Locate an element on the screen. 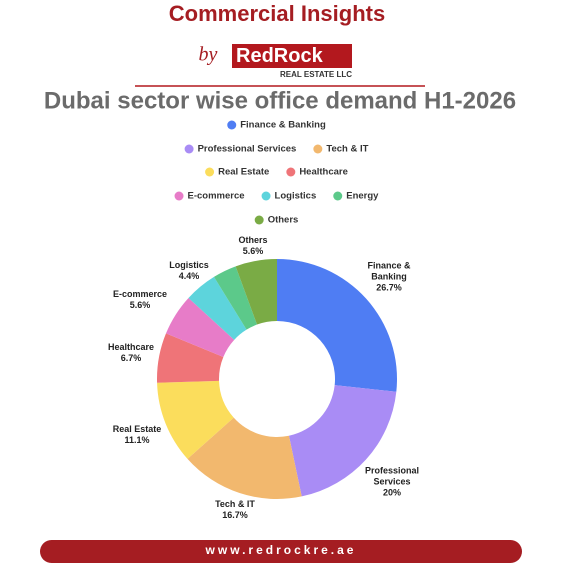  logo-red: RedRock is located at coordinates (280, 56).